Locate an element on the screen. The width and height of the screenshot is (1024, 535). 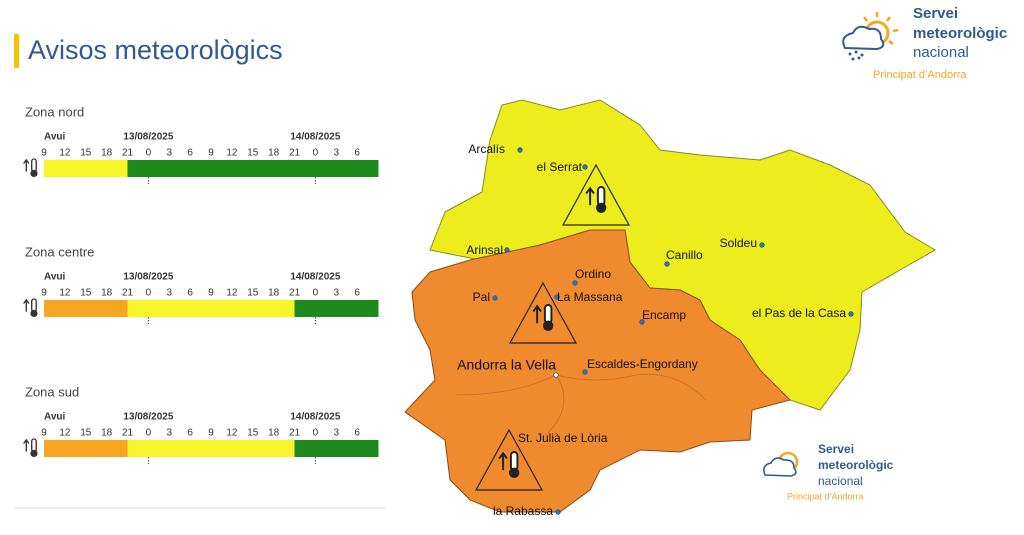
town-label: Canillo is located at coordinates (684, 255).